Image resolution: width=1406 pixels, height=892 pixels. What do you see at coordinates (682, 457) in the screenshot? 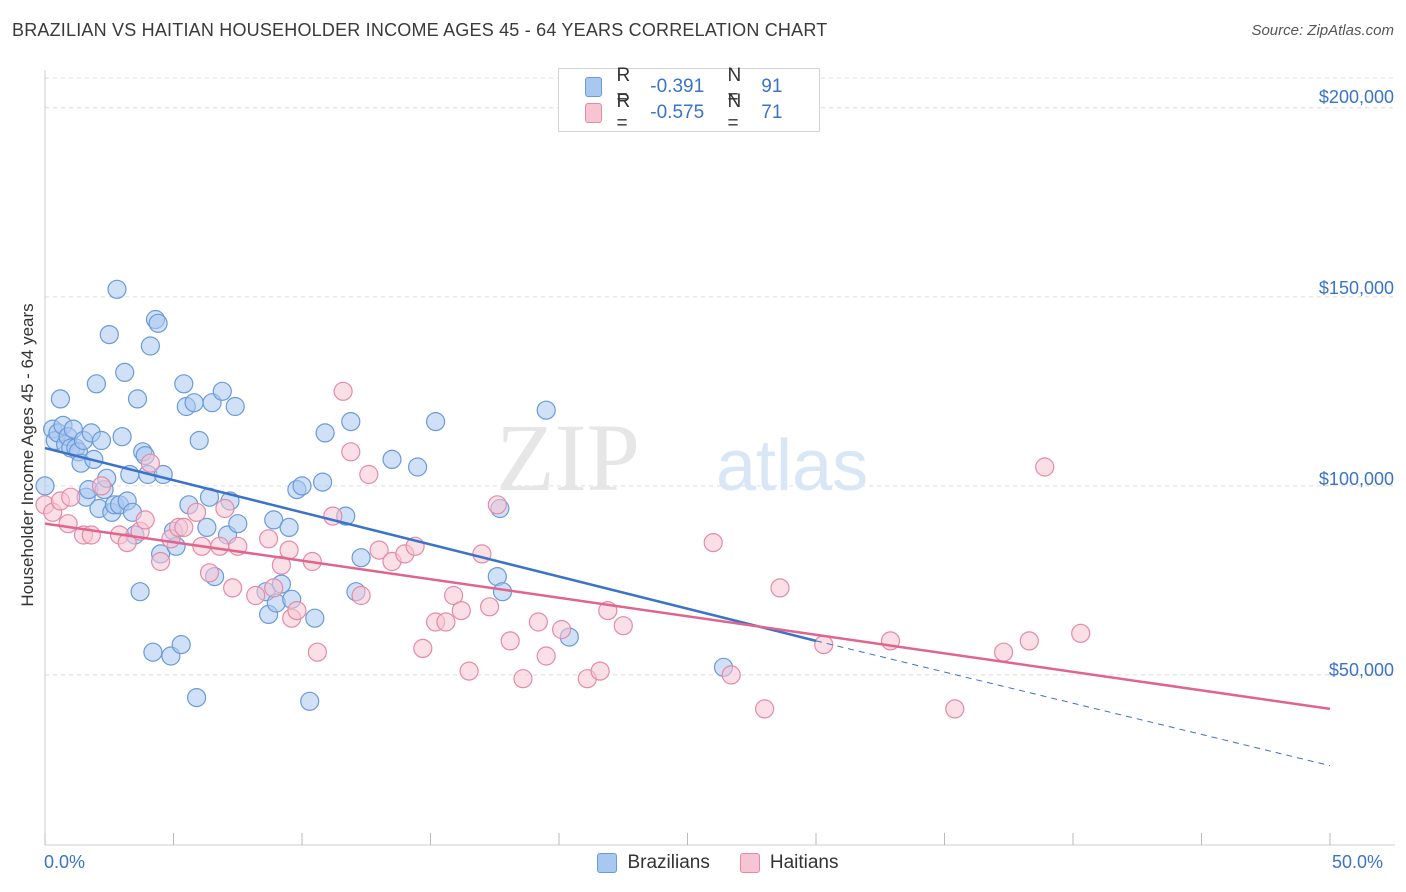
I see `watermark: ZIP atlas` at bounding box center [682, 457].